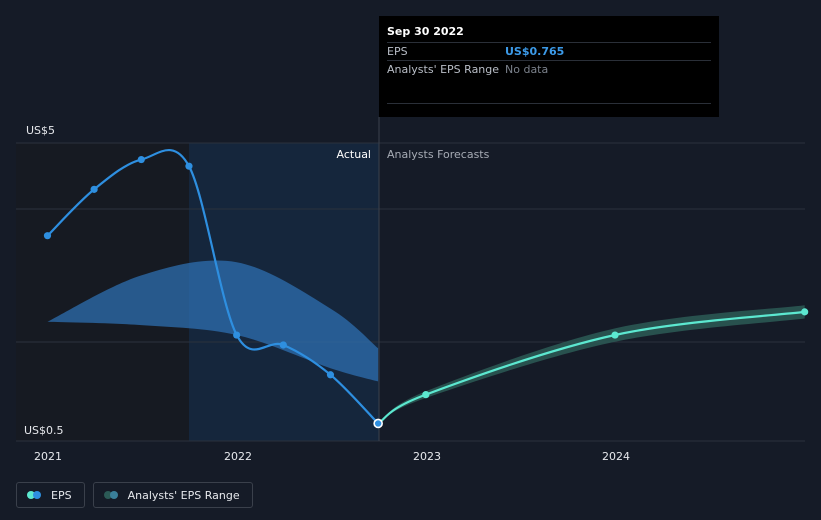 This screenshot has height=520, width=821. What do you see at coordinates (535, 51) in the screenshot?
I see `tooltip-eps-value: US$0.765` at bounding box center [535, 51].